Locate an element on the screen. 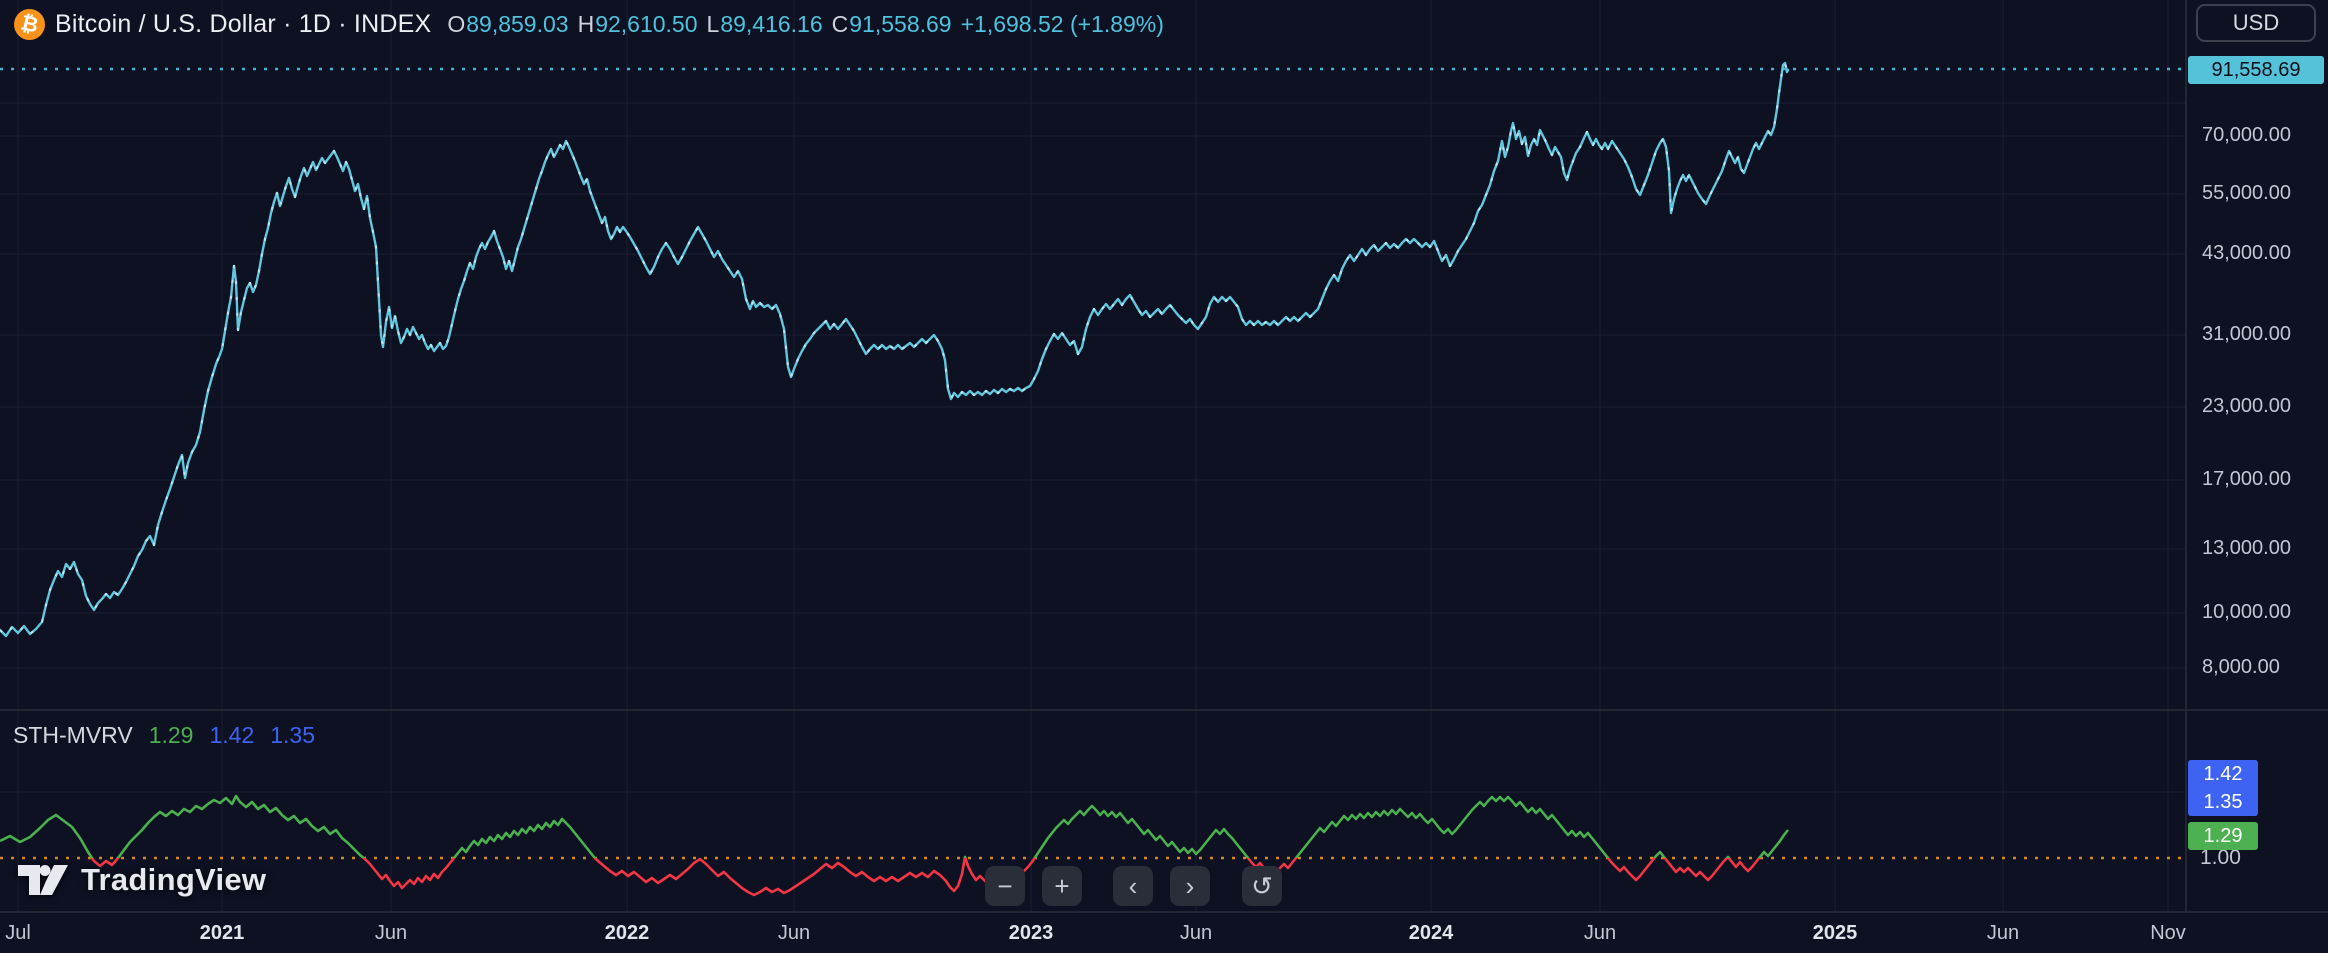 The height and width of the screenshot is (953, 2328). price-axis-label: 70,000.00 is located at coordinates (2246, 135).